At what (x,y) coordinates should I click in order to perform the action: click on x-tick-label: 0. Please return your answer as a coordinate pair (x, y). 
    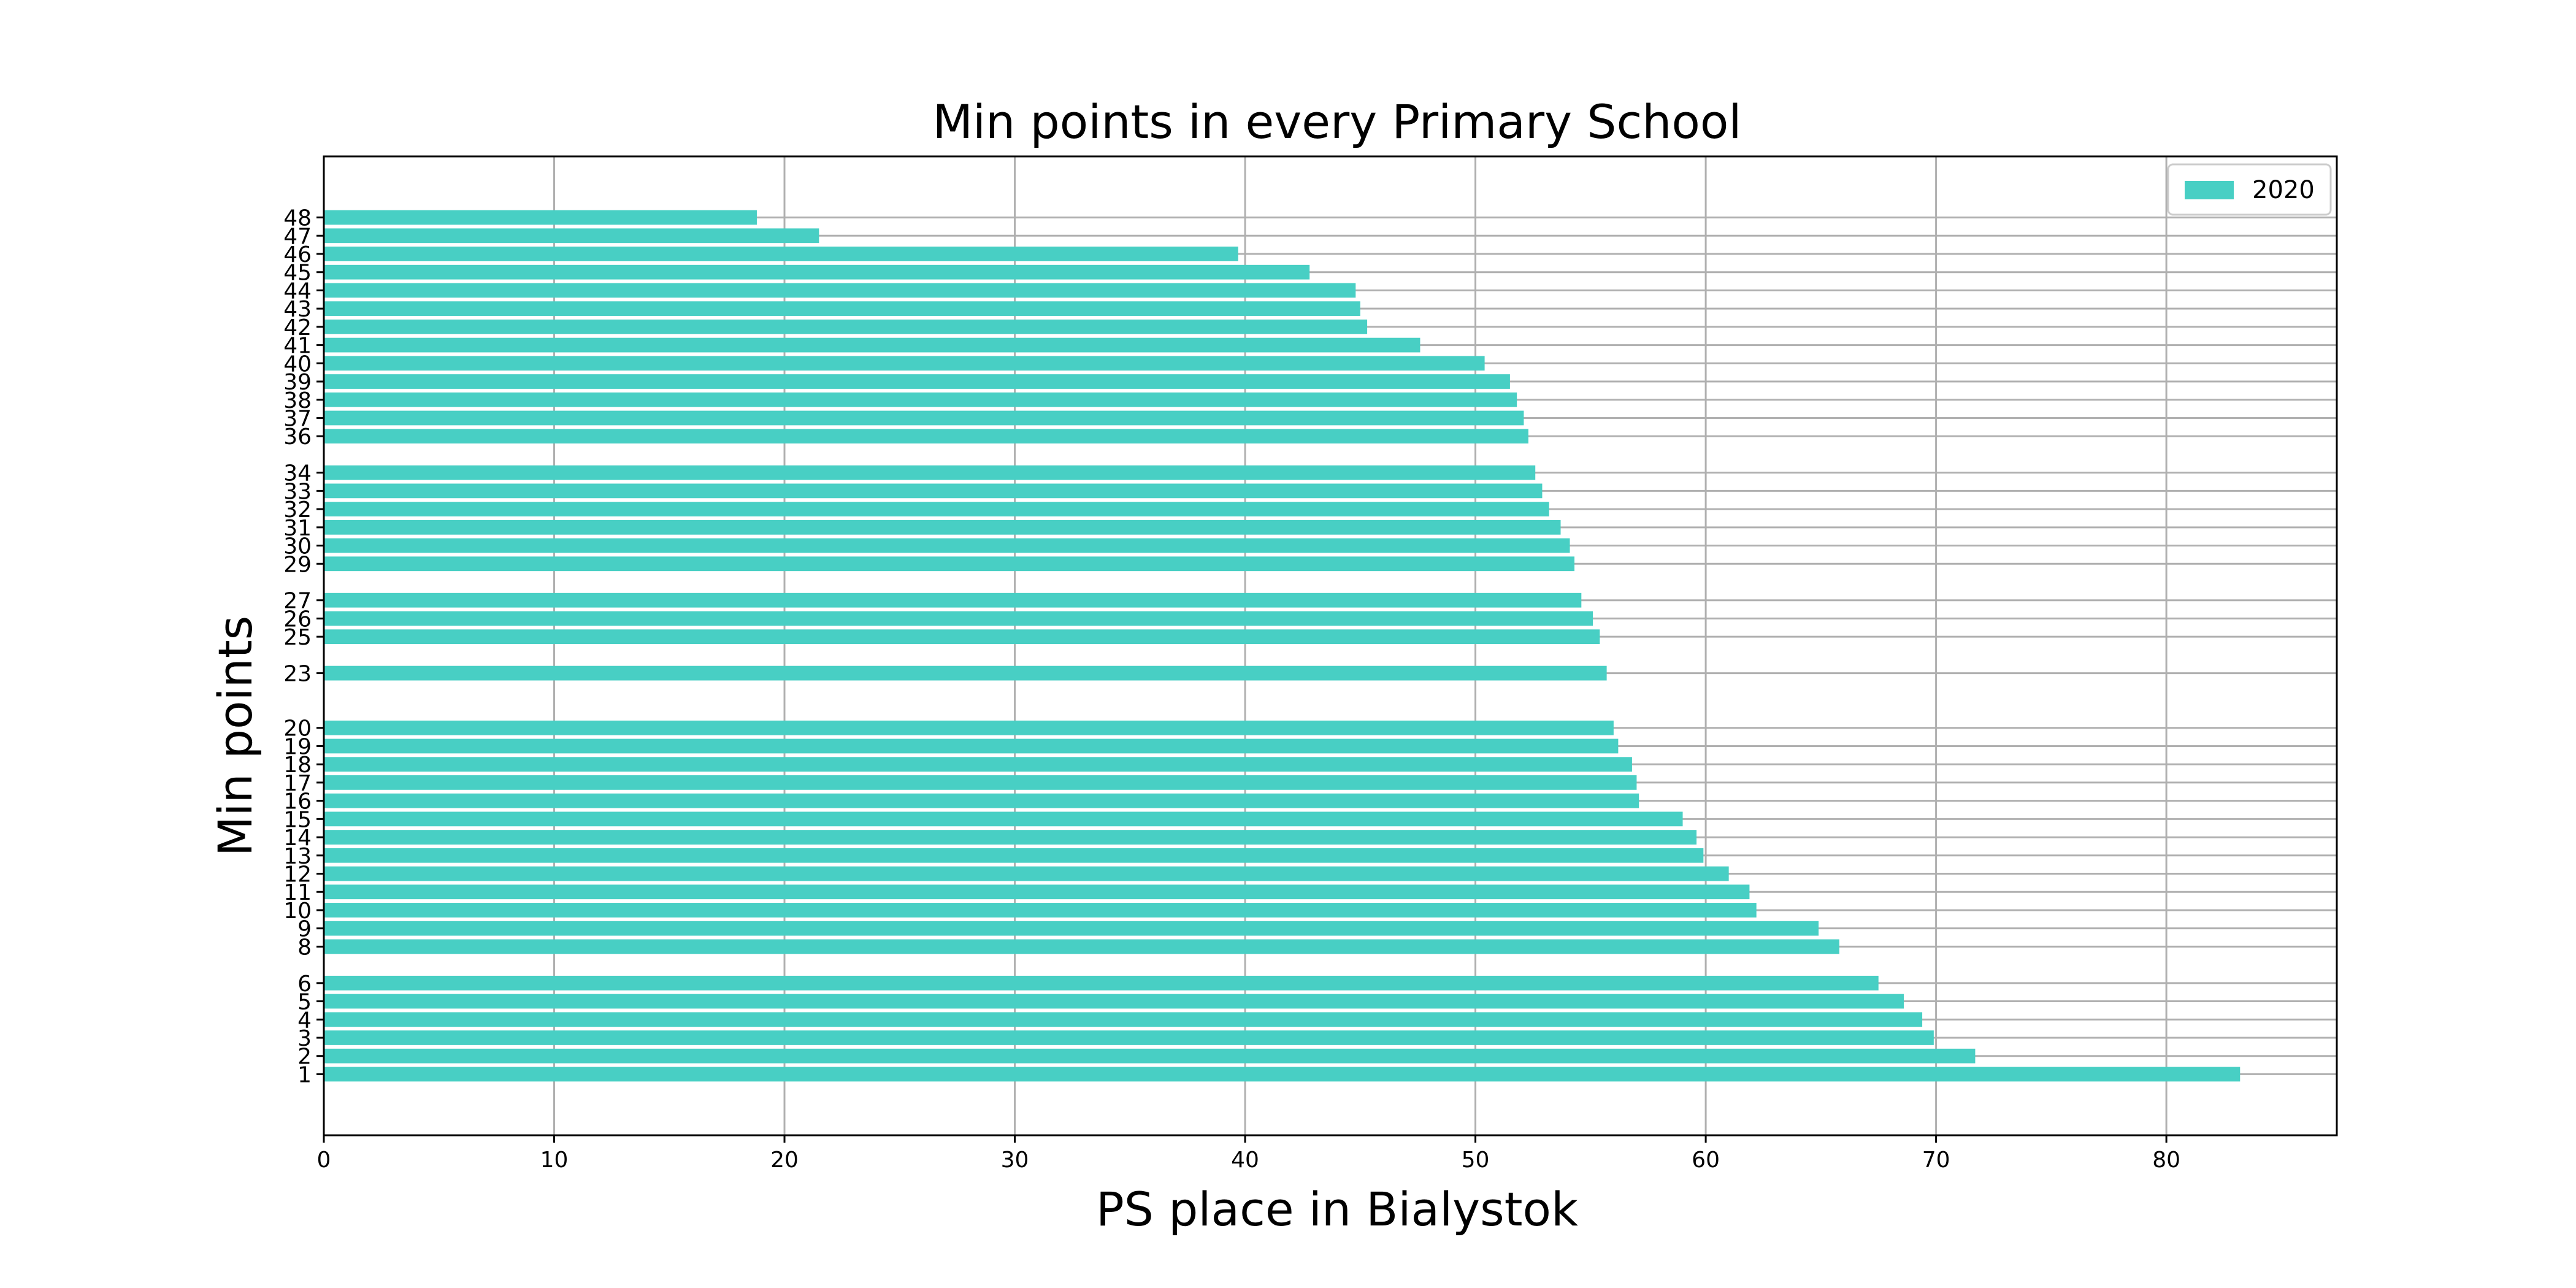
    Looking at the image, I should click on (324, 1160).